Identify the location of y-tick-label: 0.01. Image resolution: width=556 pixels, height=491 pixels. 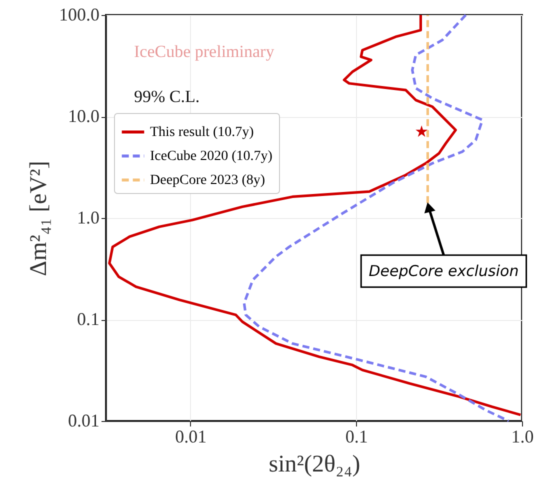
(84, 420).